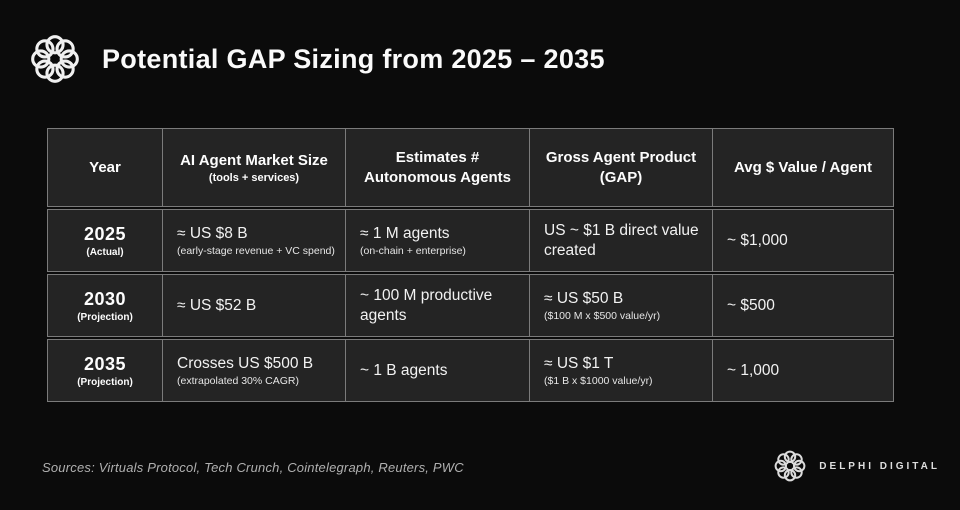 The width and height of the screenshot is (960, 510). I want to click on column-header-label: AI Agent Market Size, so click(254, 161).